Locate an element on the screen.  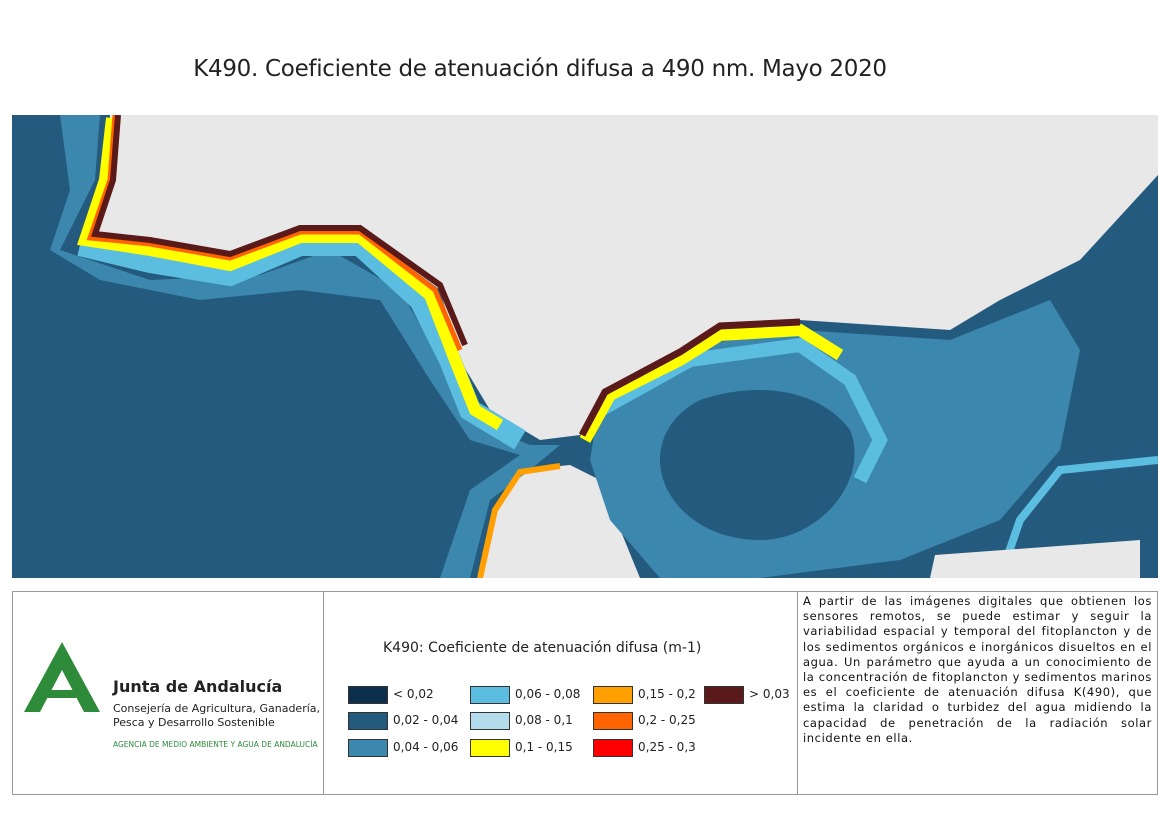
legend-label: 0,08 - 0,1 is located at coordinates (544, 720).